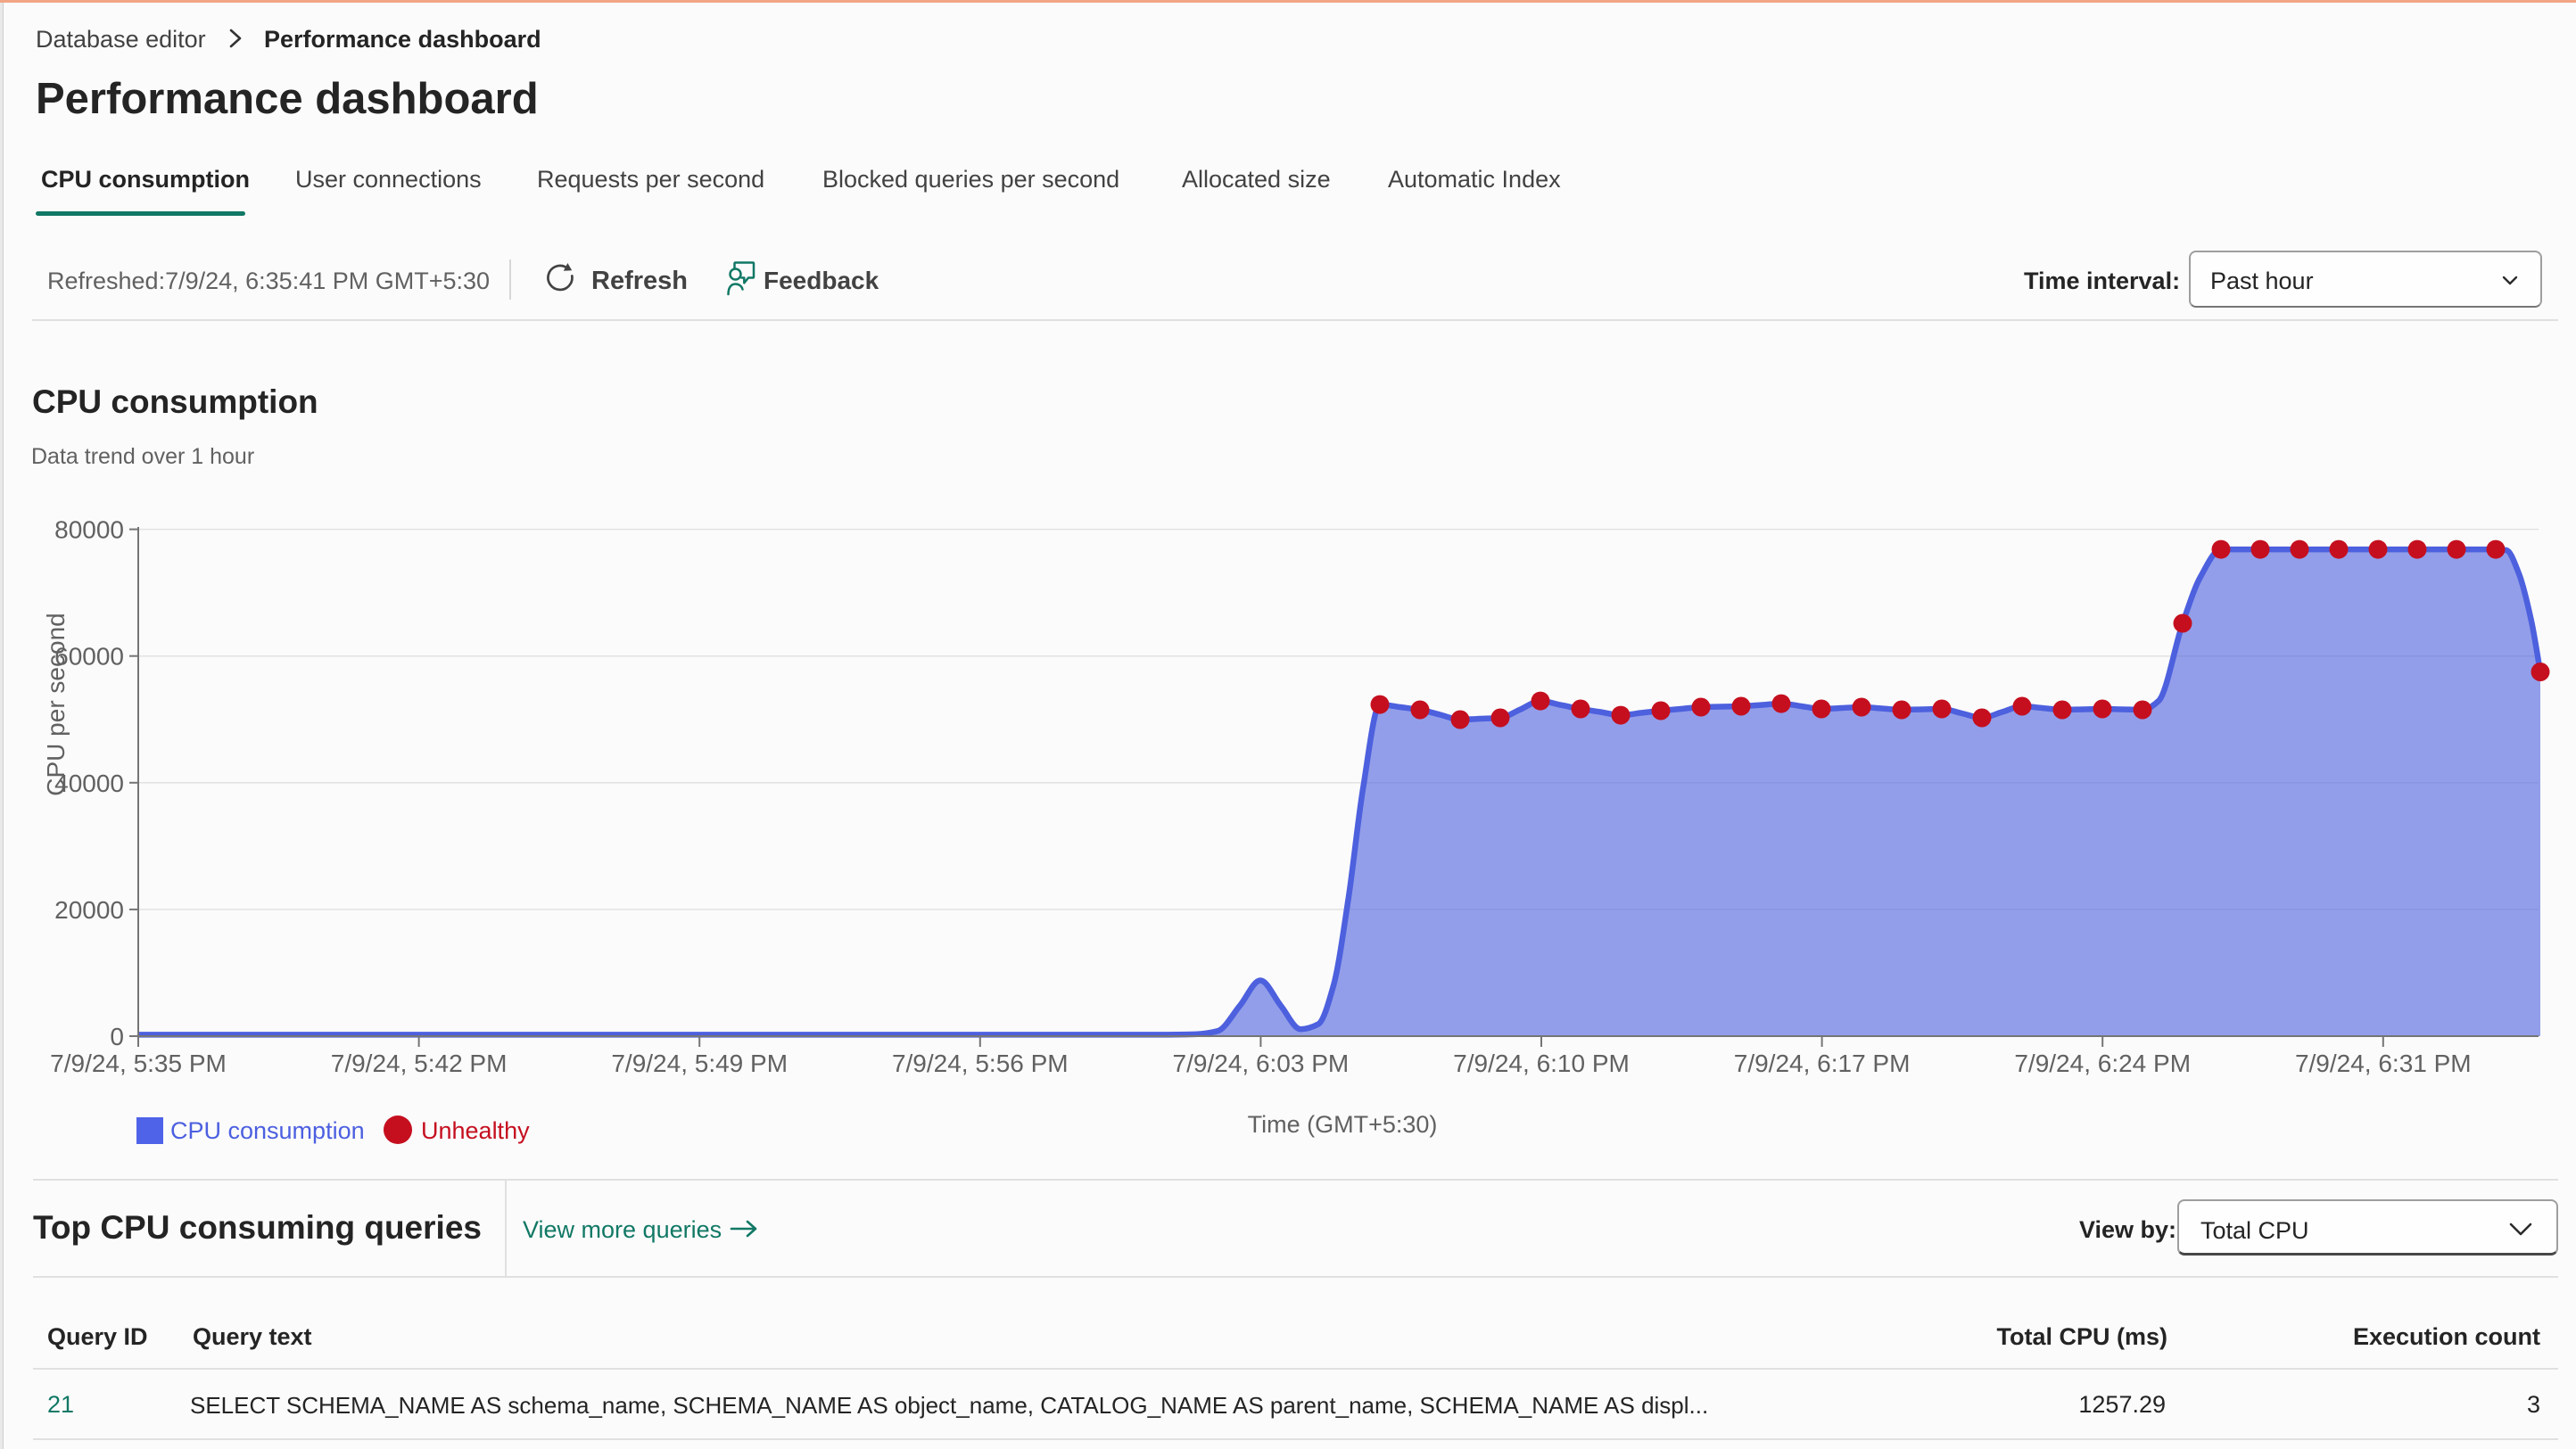  I want to click on svg-text: 40000, so click(89, 783).